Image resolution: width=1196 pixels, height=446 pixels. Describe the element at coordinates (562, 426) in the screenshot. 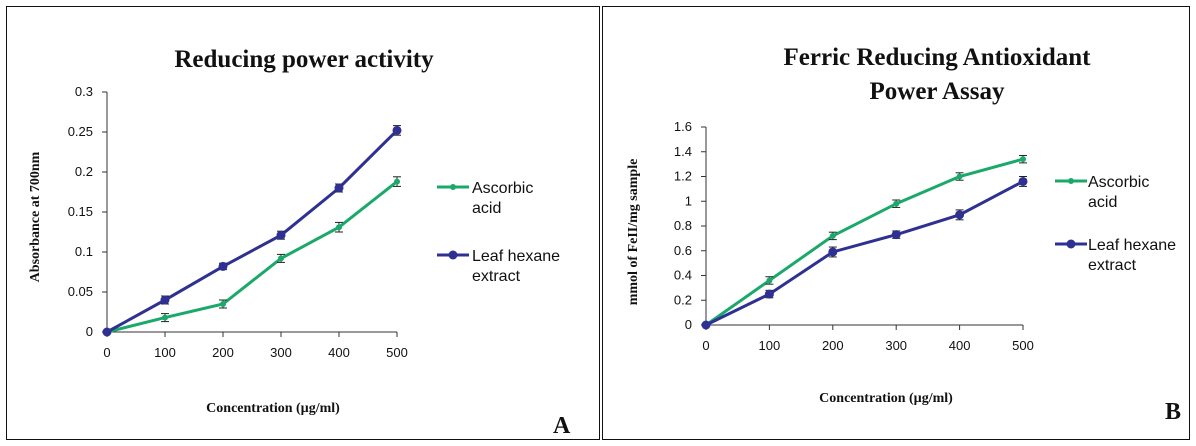

I see `panel-letter: A` at that location.